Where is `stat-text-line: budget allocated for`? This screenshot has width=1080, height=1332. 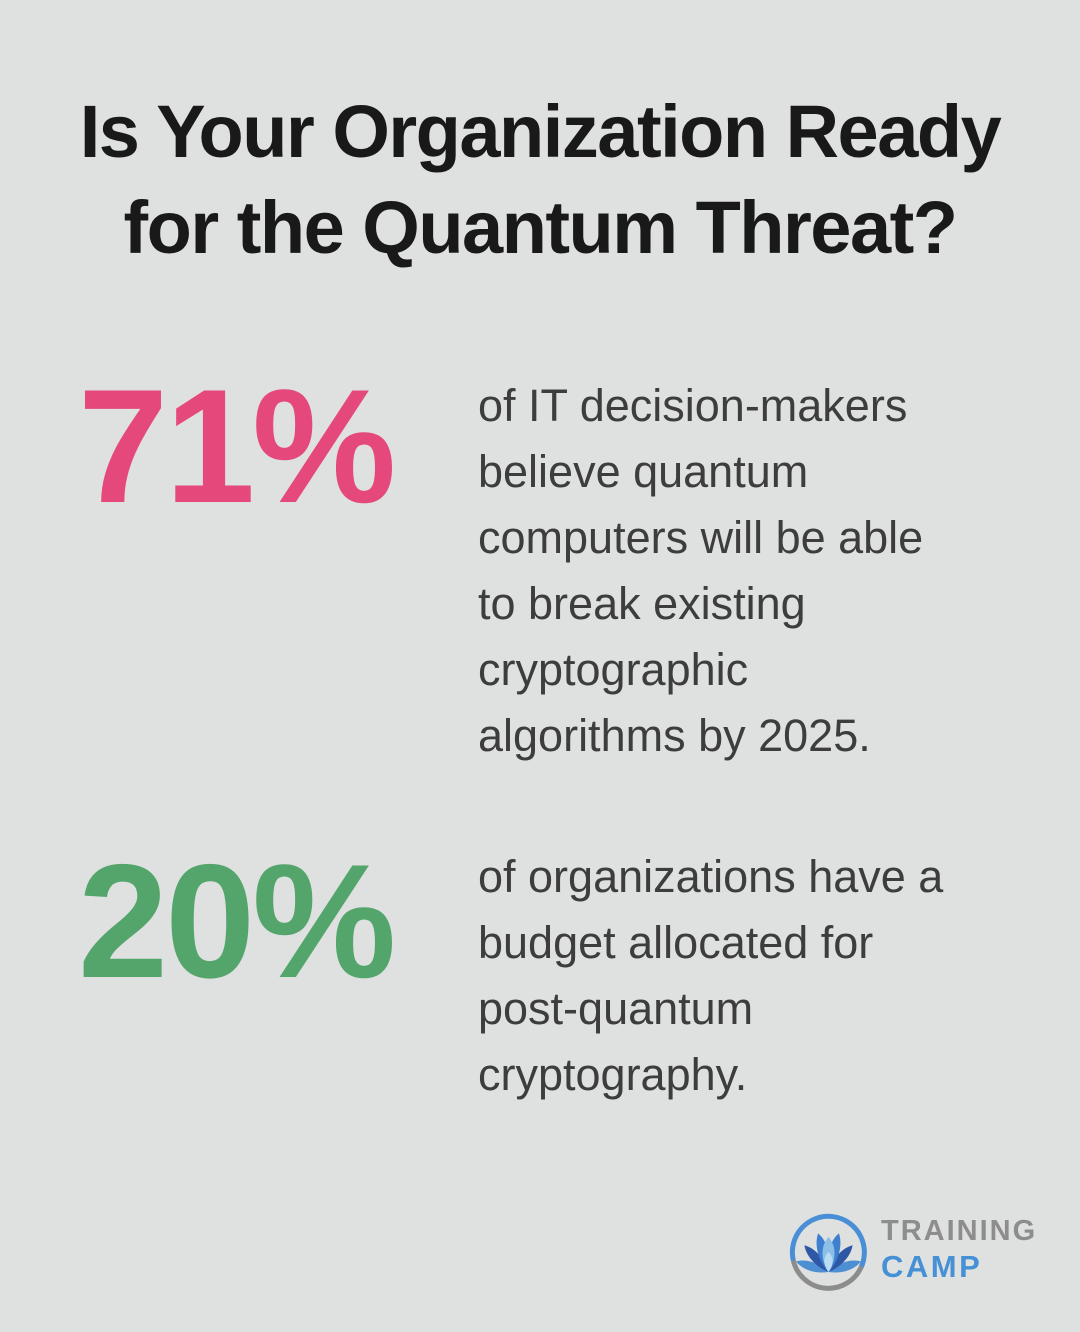 stat-text-line: budget allocated for is located at coordinates (676, 942).